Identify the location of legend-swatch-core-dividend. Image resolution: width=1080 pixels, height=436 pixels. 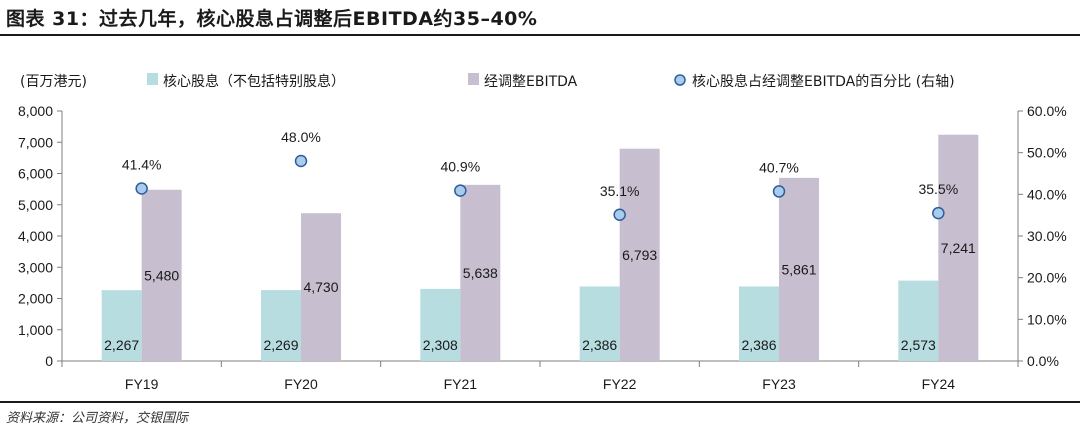
(152, 79).